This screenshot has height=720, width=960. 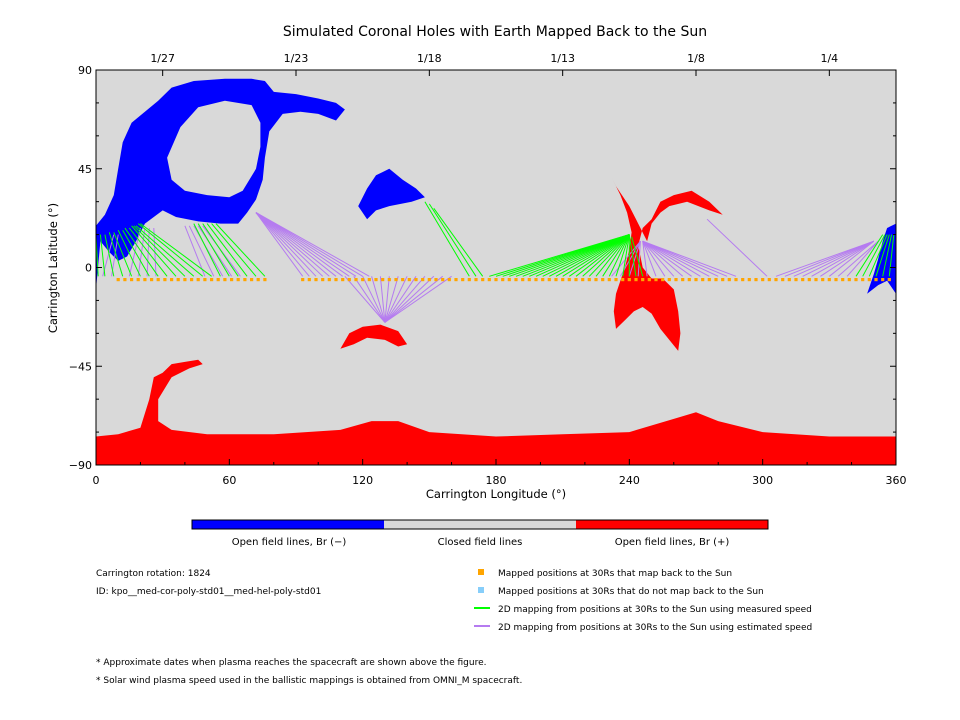 I want to click on southern-mid-hole, so click(x=374, y=336).